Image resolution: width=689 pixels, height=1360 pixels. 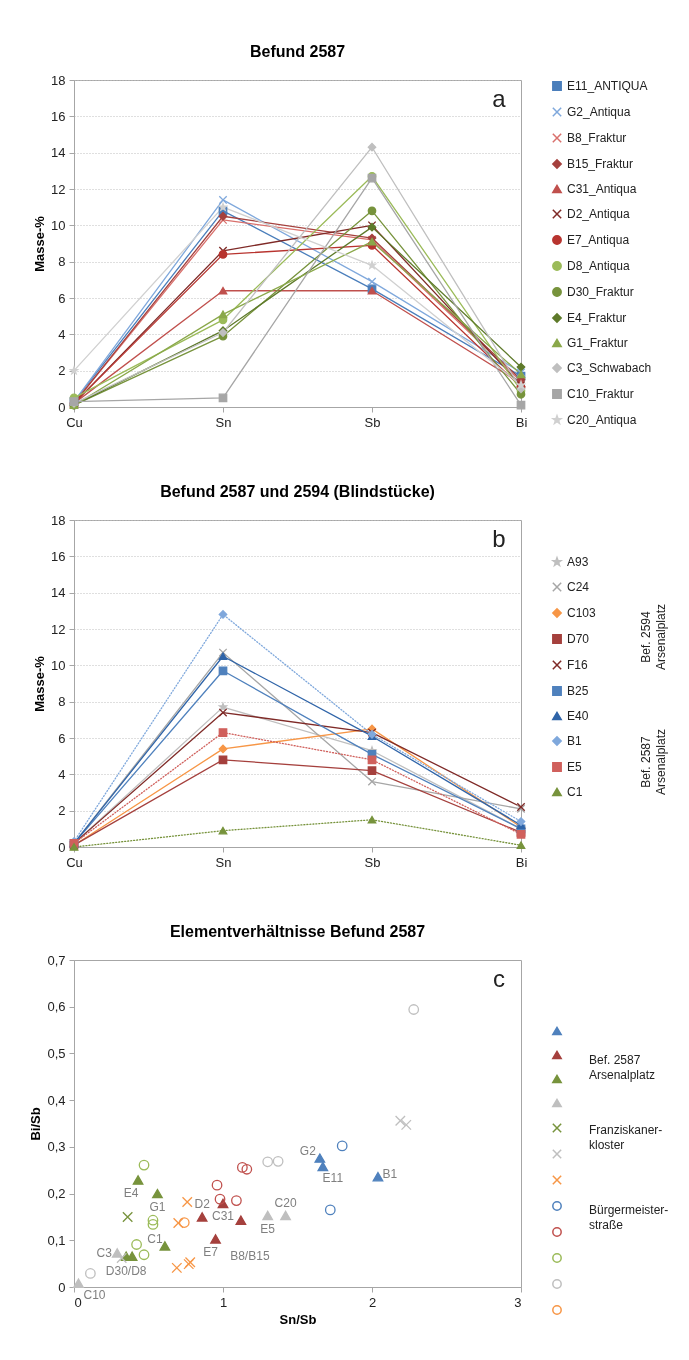 I want to click on annotation: G2, so click(x=308, y=1151).